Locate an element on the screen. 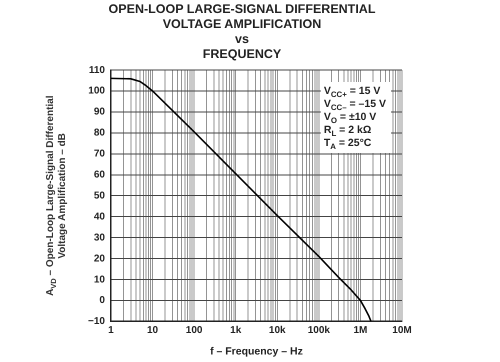 The image size is (500, 362). y-tick-label: 50 is located at coordinates (100, 196).